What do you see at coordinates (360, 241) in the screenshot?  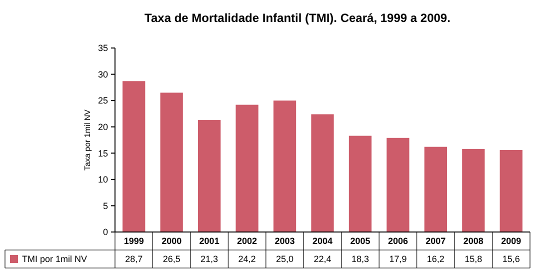 I see `x-tick-label: 2005` at bounding box center [360, 241].